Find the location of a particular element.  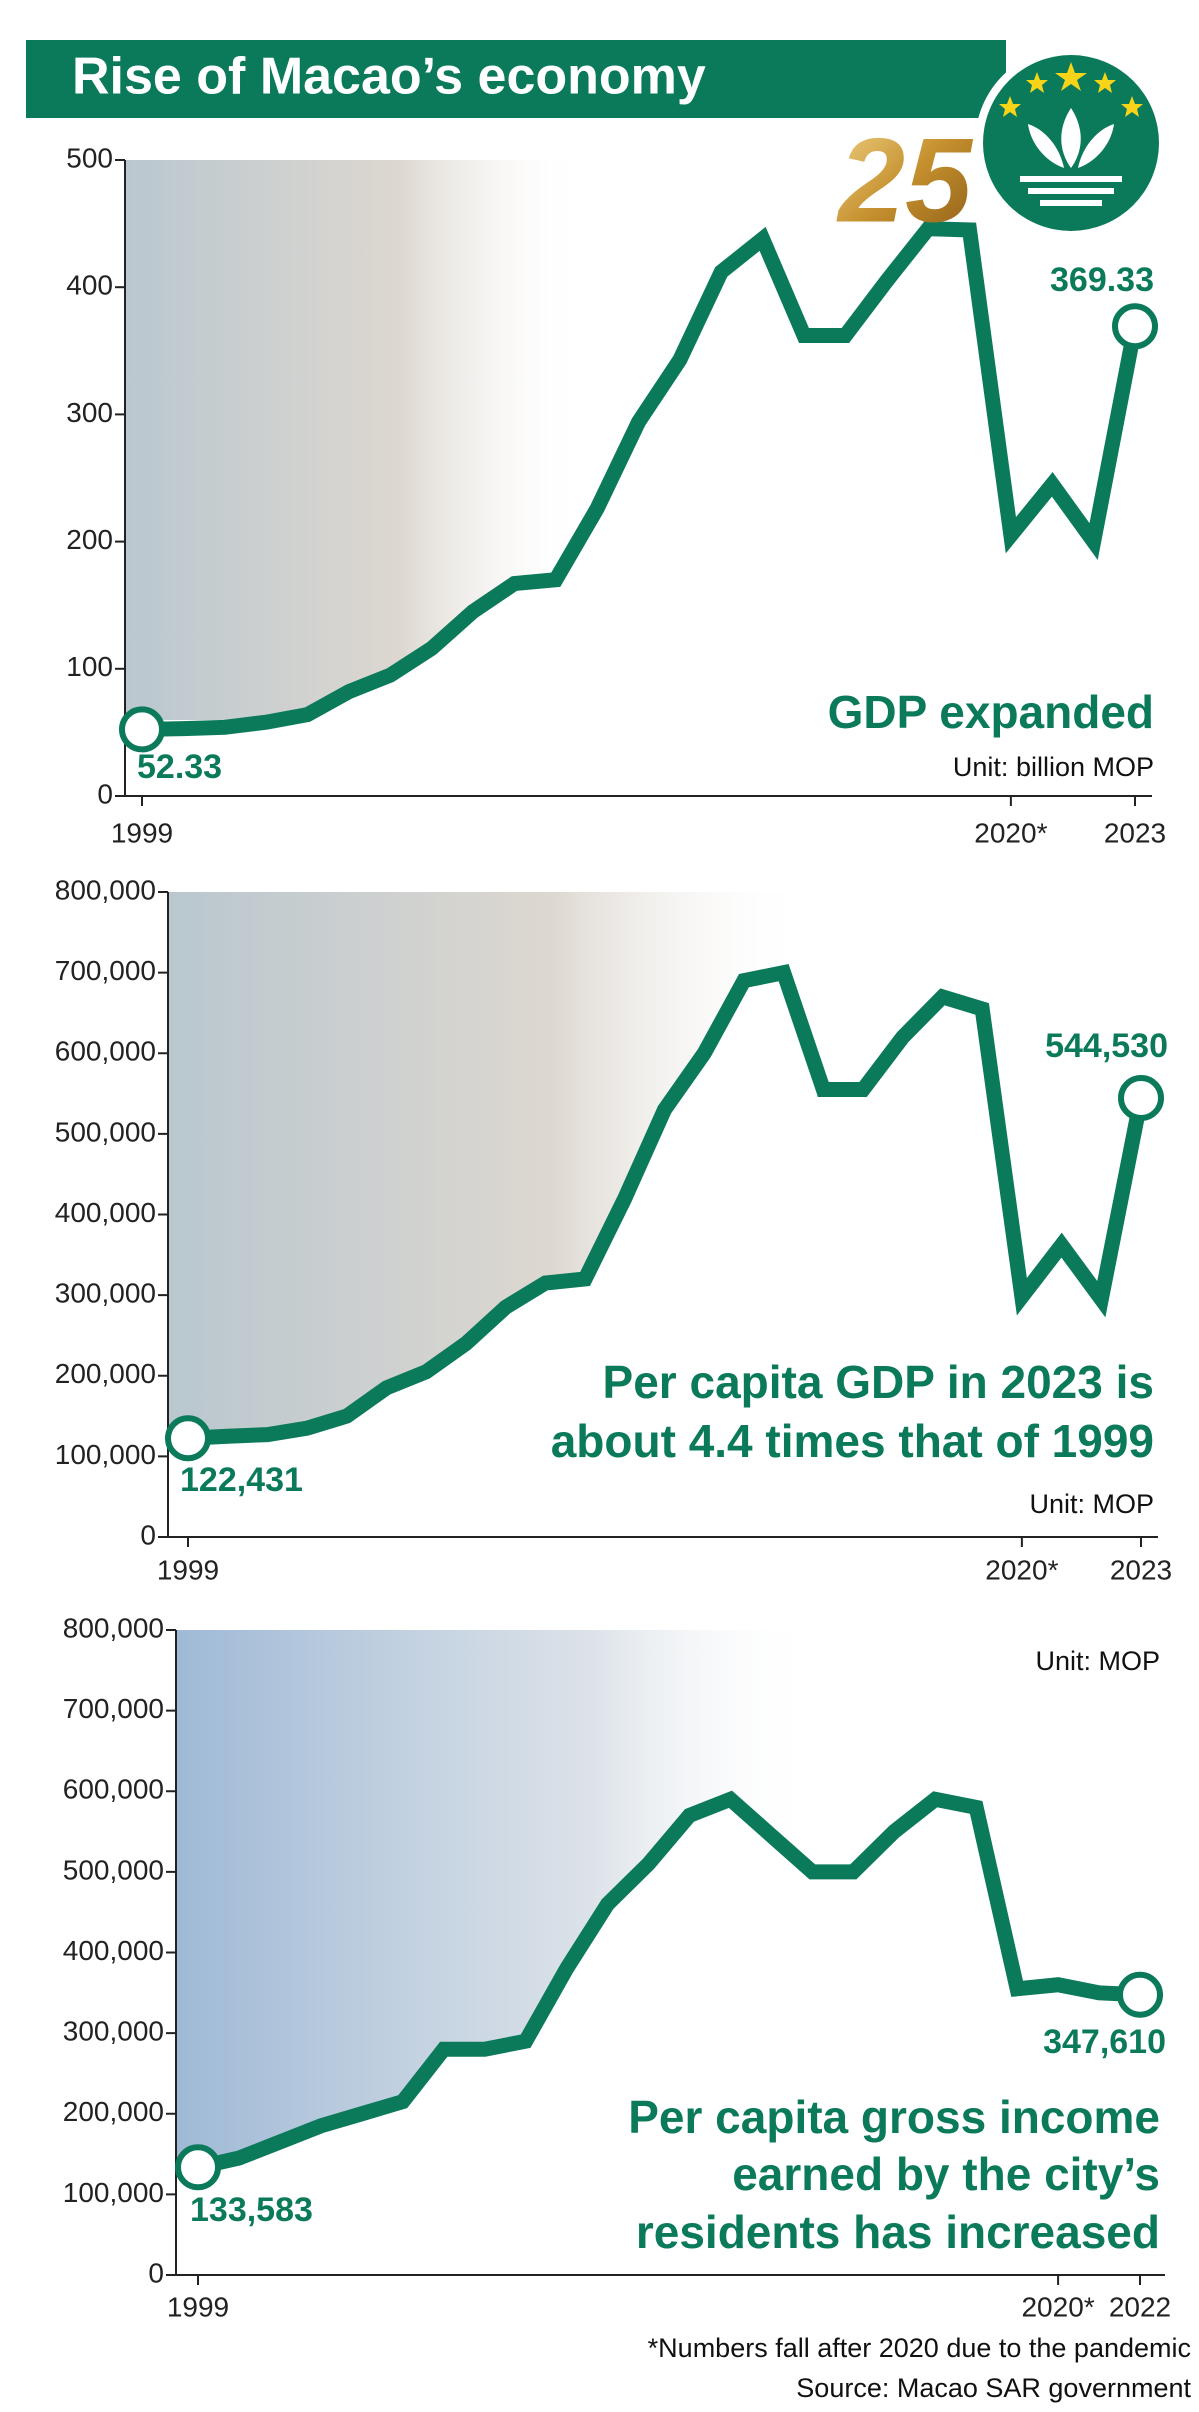

x-tick-label: 2022 is located at coordinates (1140, 2306).